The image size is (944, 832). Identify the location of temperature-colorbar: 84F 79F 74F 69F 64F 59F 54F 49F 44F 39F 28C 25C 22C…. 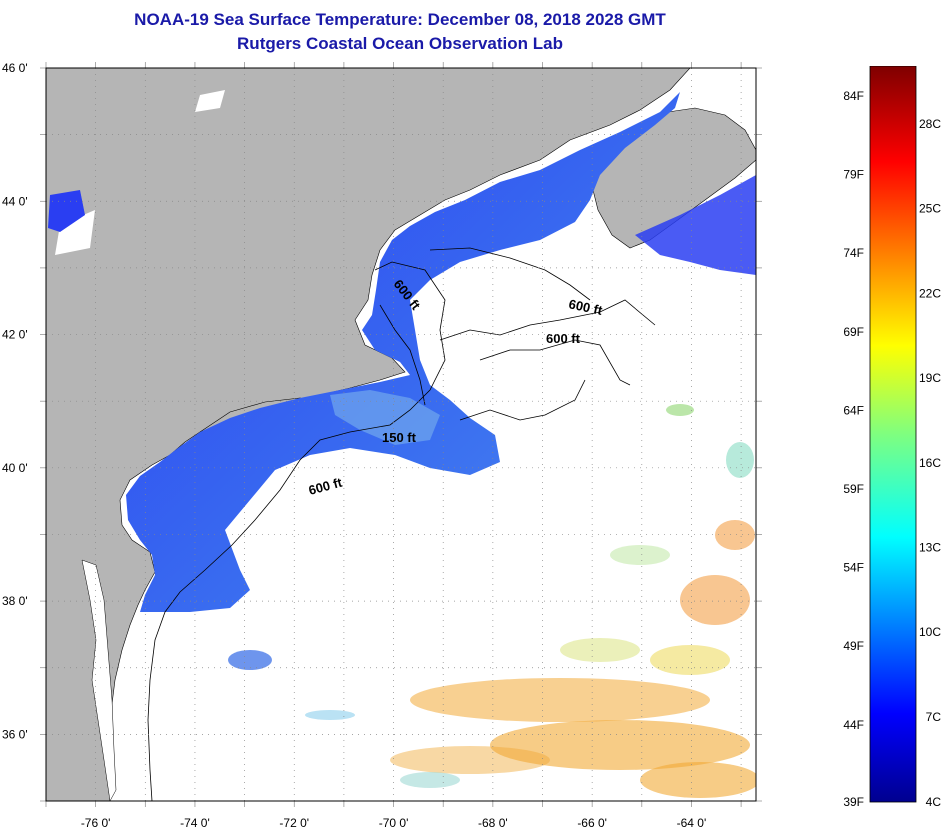
(892, 437).